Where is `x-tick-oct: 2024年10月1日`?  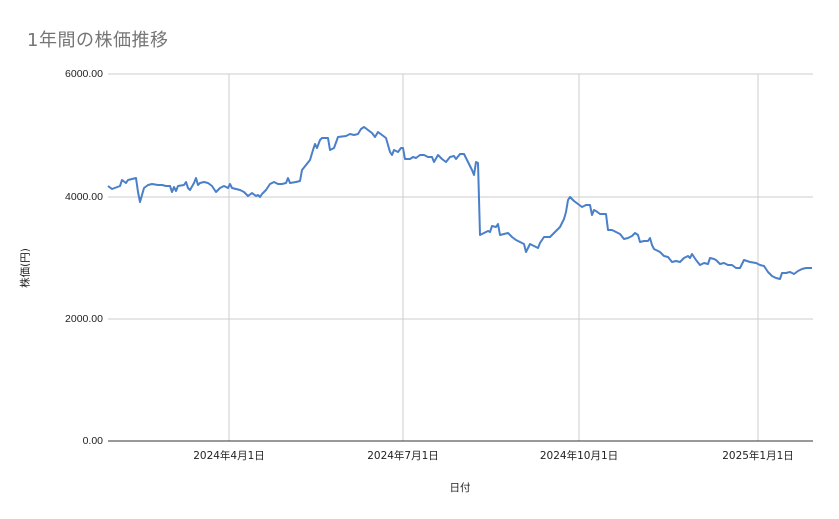 x-tick-oct: 2024年10月1日 is located at coordinates (579, 456).